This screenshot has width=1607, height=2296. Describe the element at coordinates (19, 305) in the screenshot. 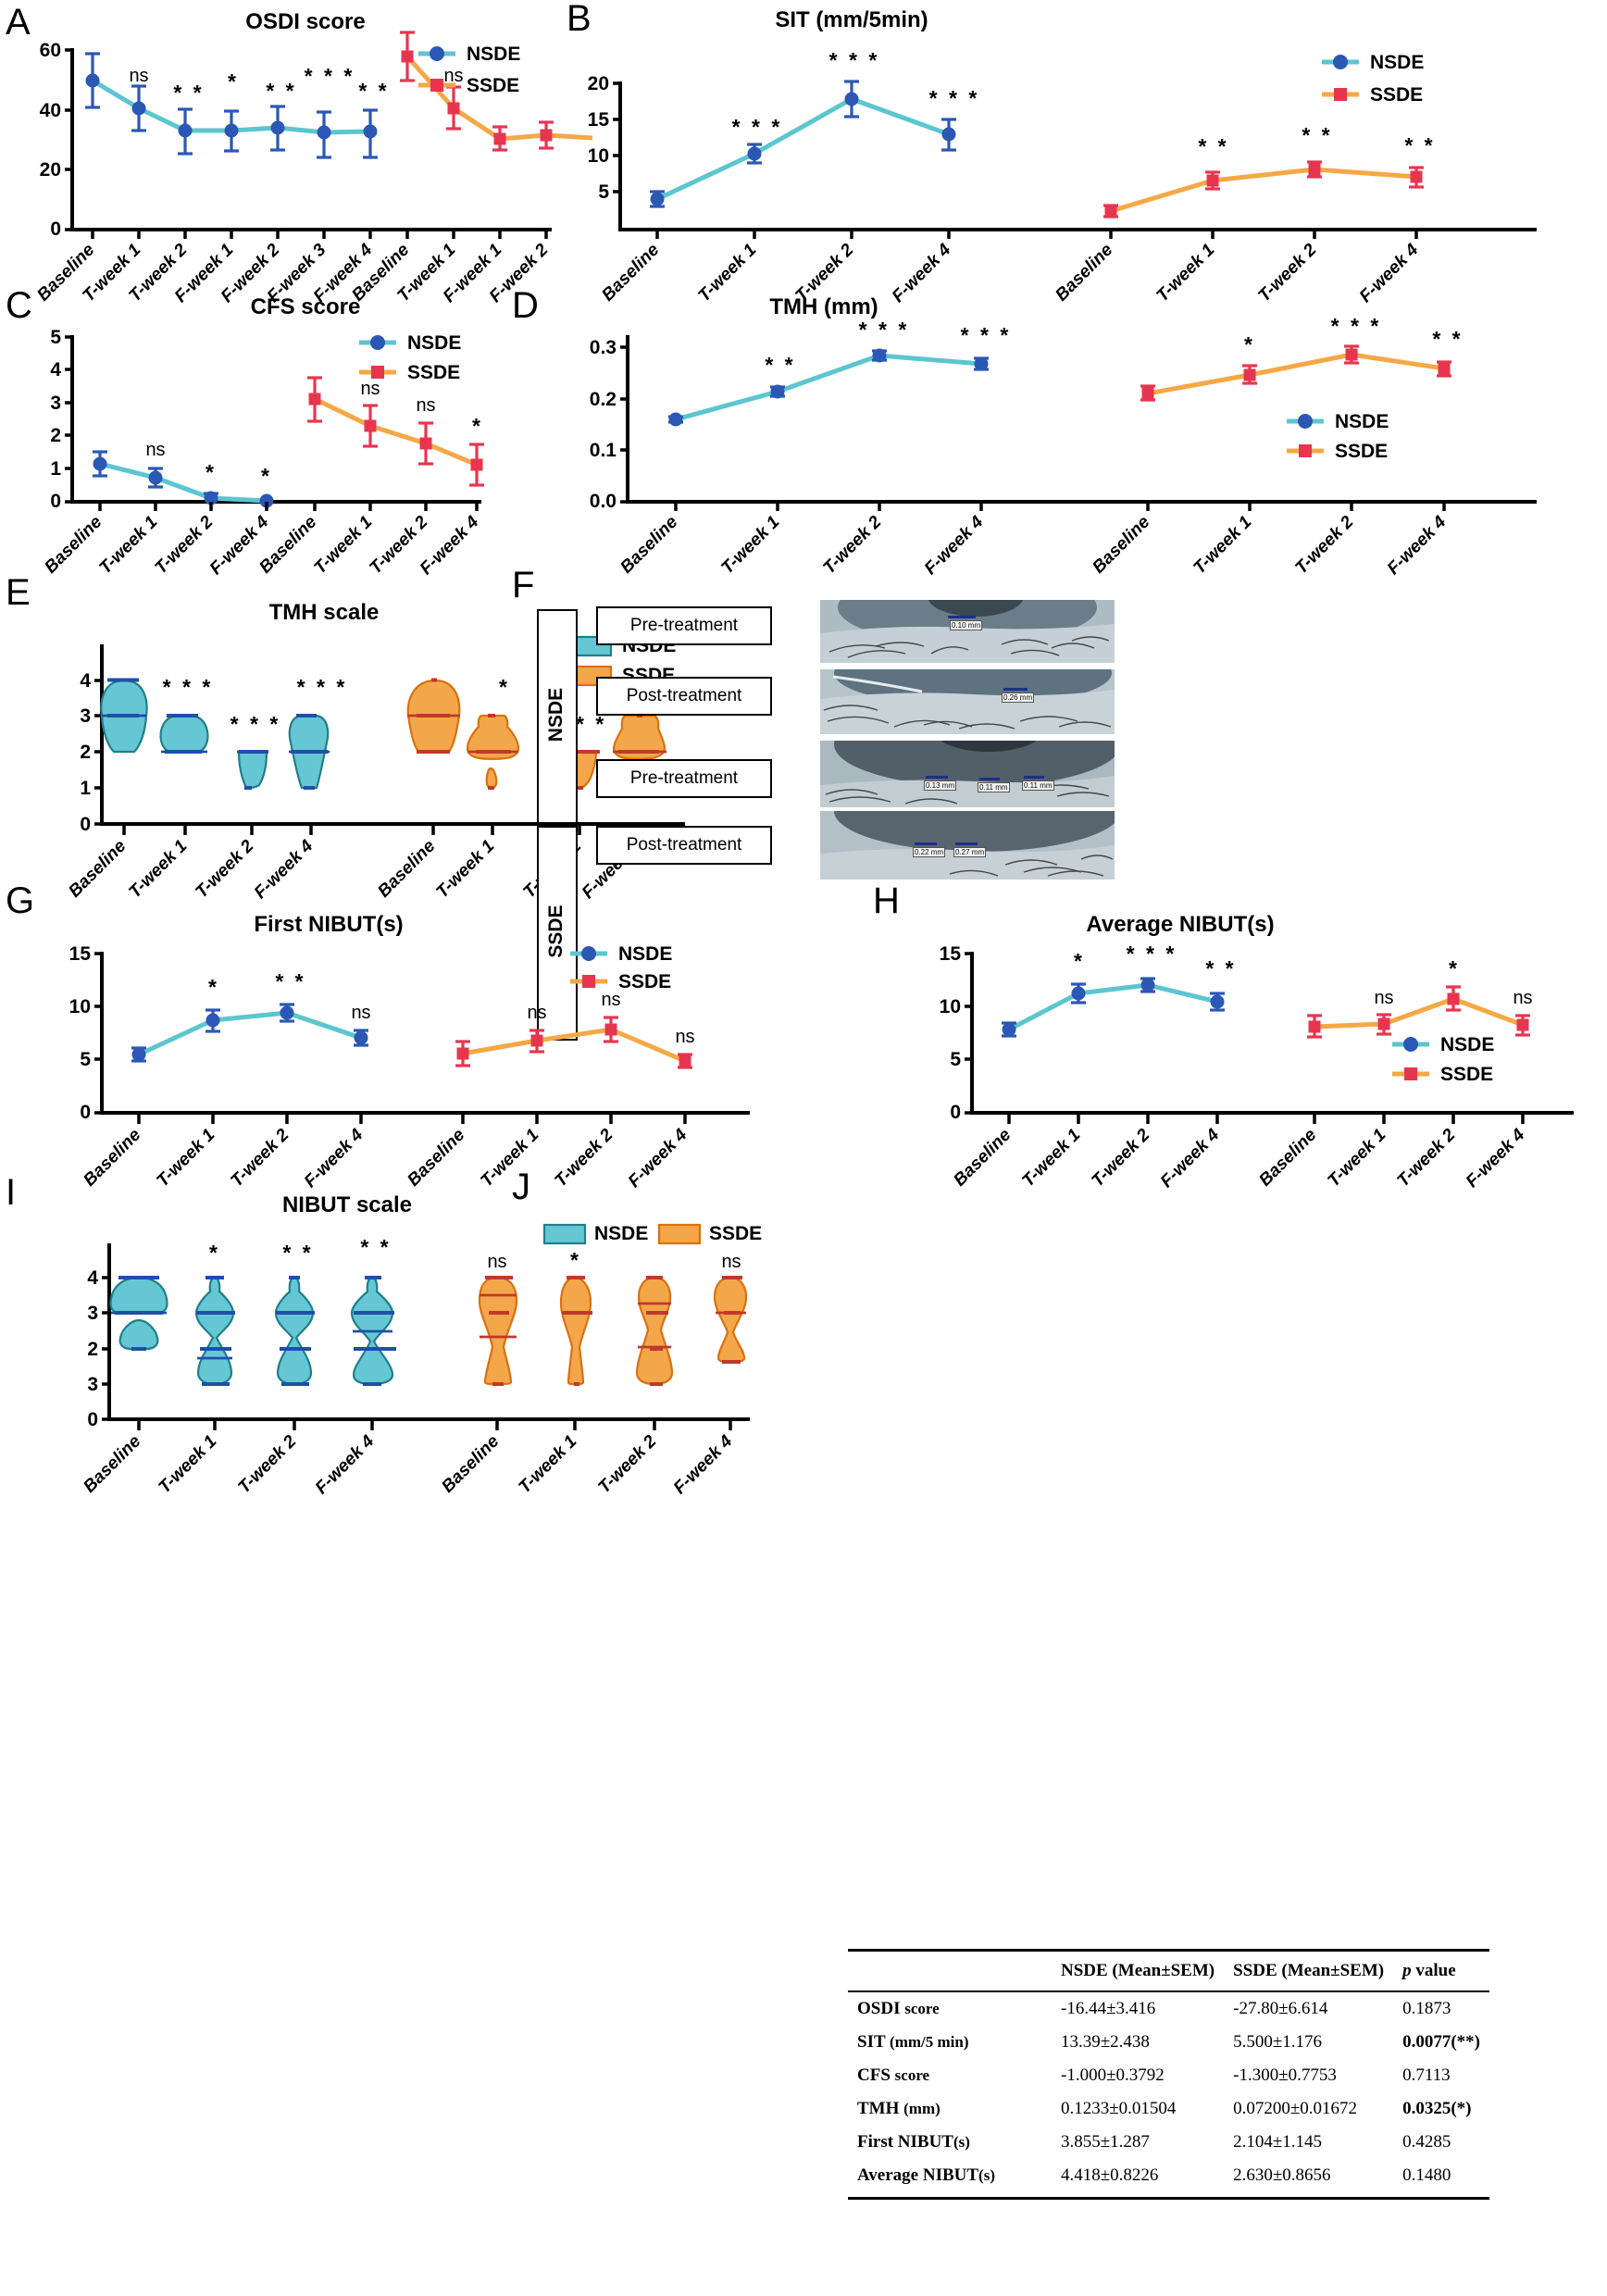

I see `panel-label-c: C` at that location.